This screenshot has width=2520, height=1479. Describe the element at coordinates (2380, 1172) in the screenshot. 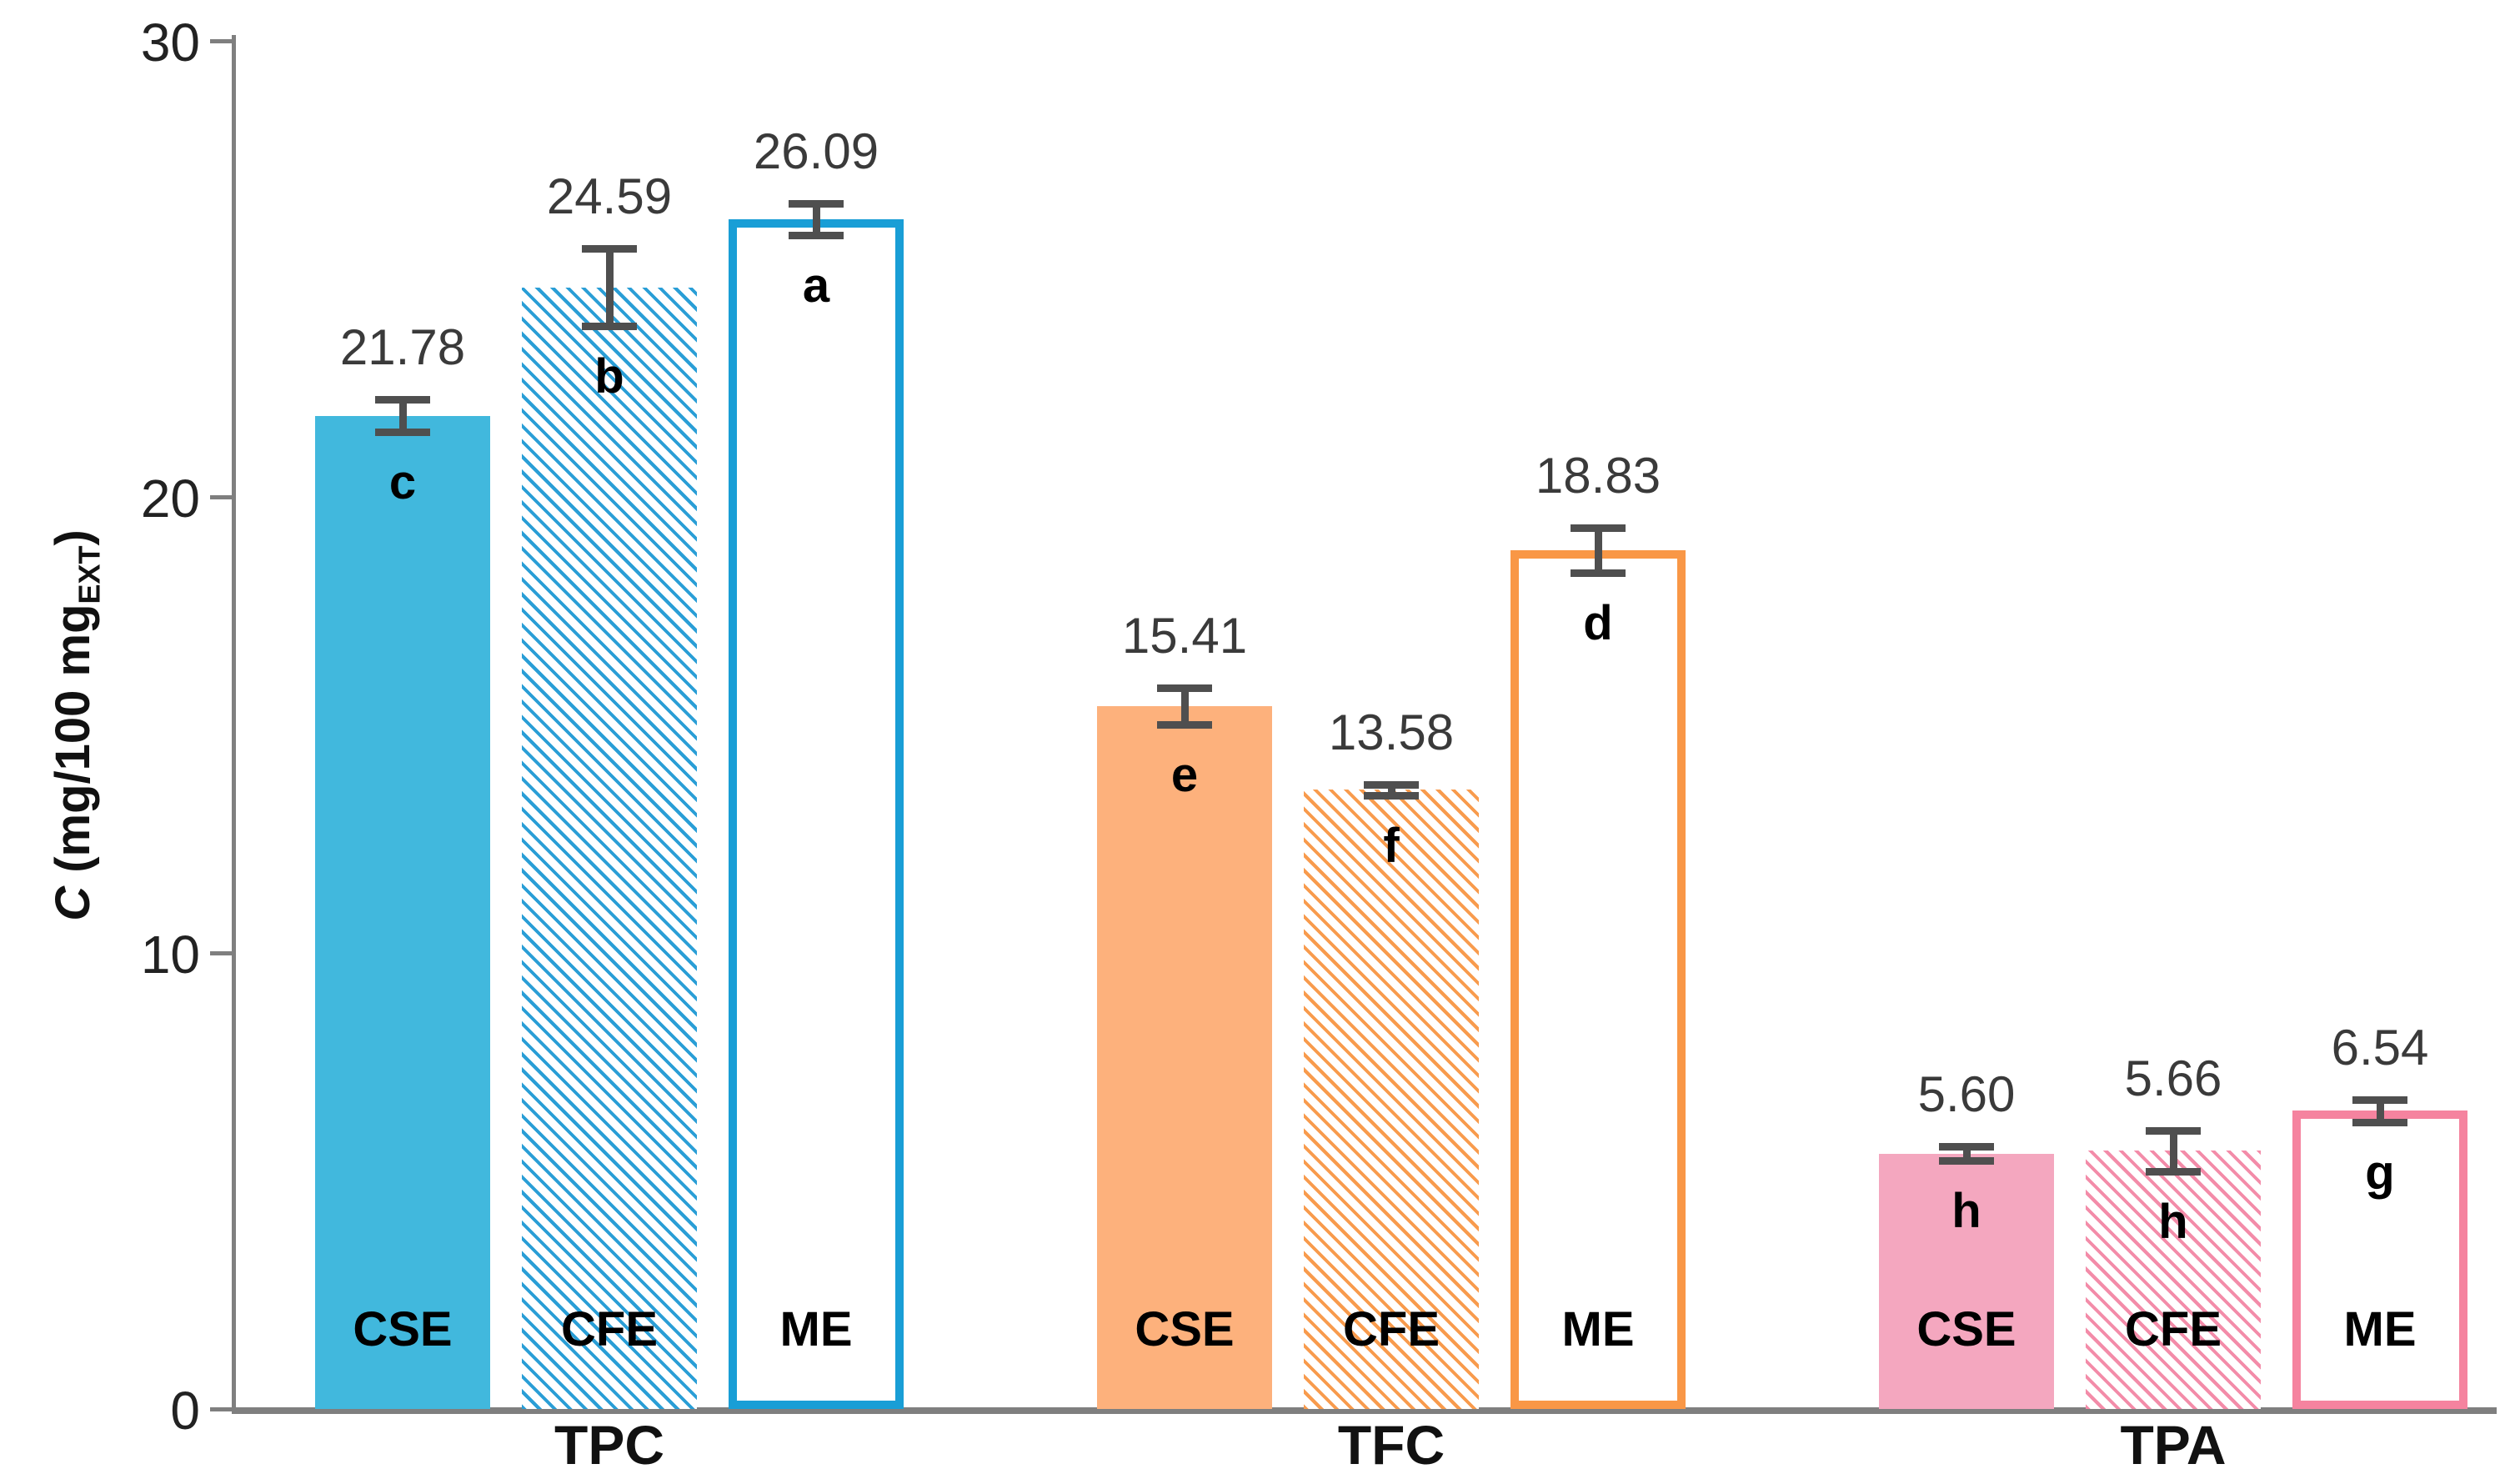

I see `significance-letter: g` at that location.